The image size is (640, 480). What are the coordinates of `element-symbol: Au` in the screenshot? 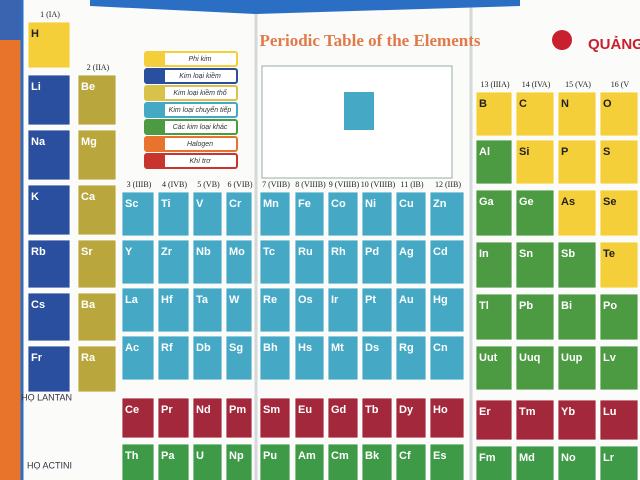 It's located at (406, 300).